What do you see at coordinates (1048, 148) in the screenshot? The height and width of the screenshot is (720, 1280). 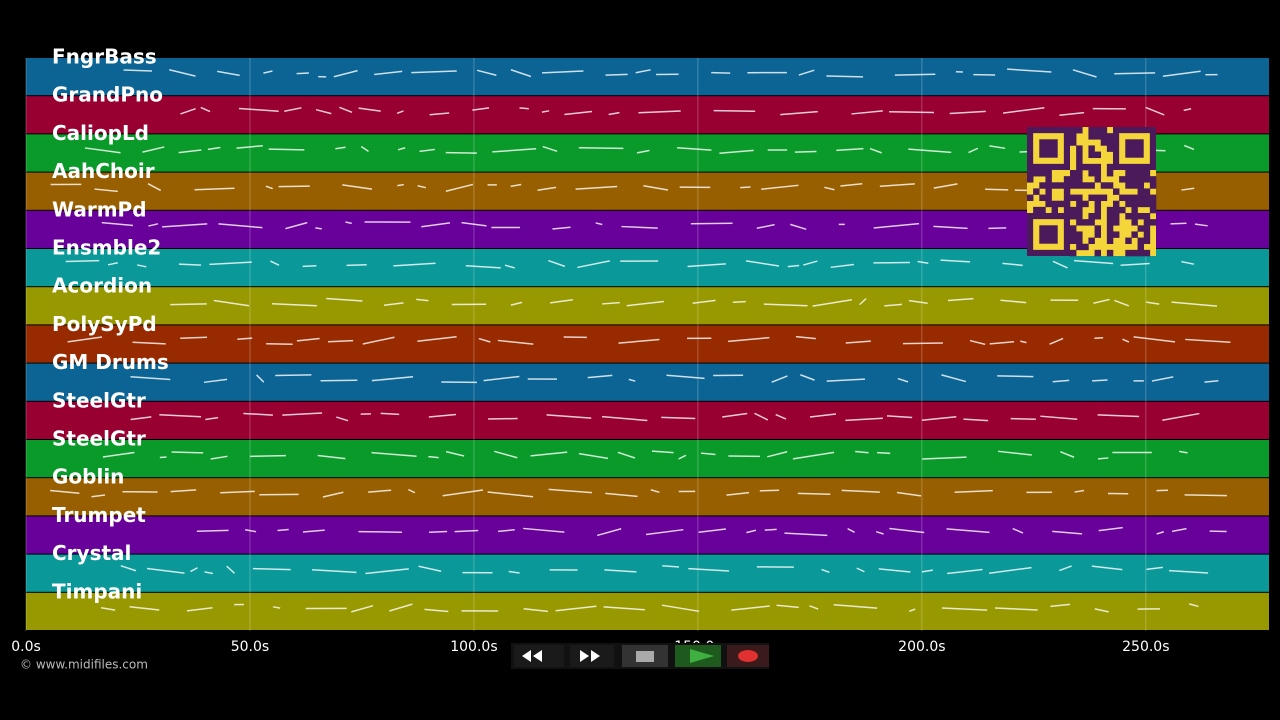 I see `qr-finder-core` at bounding box center [1048, 148].